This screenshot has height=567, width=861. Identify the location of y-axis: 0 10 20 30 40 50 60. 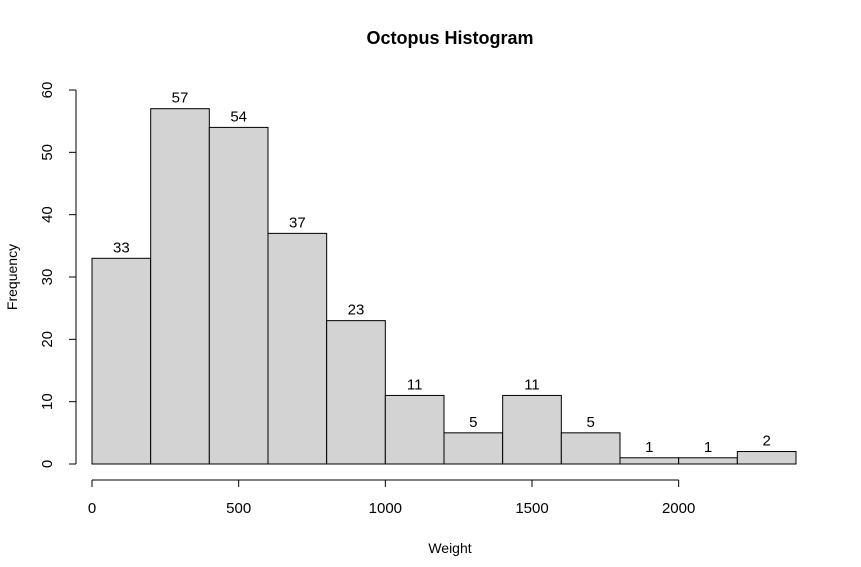
(58, 275).